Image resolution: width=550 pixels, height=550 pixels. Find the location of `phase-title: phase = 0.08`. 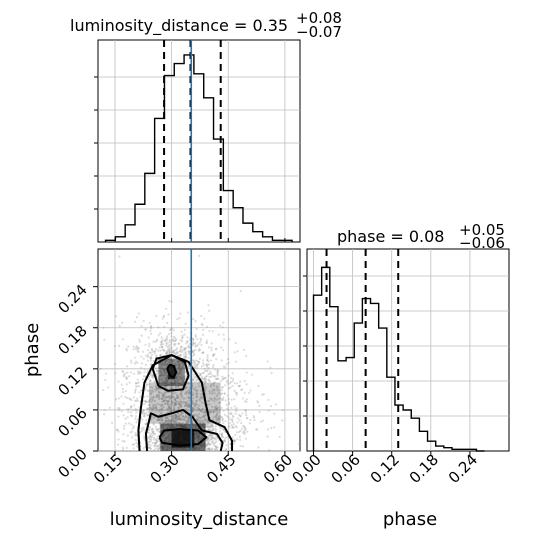

phase-title: phase = 0.08 is located at coordinates (390, 236).